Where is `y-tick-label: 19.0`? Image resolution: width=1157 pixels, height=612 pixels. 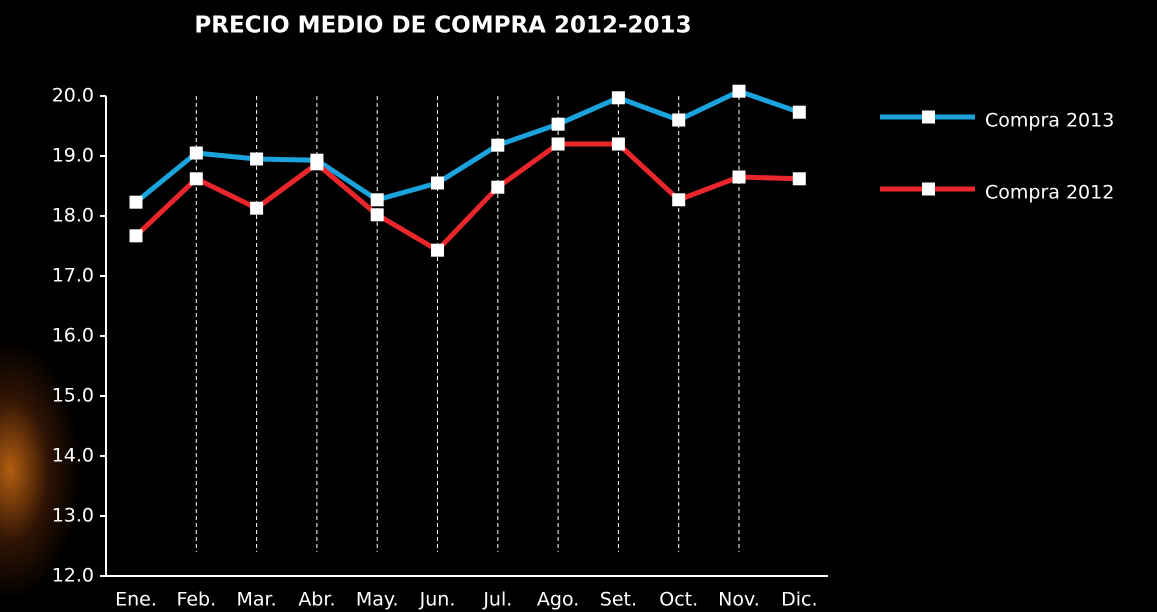 y-tick-label: 19.0 is located at coordinates (73, 156).